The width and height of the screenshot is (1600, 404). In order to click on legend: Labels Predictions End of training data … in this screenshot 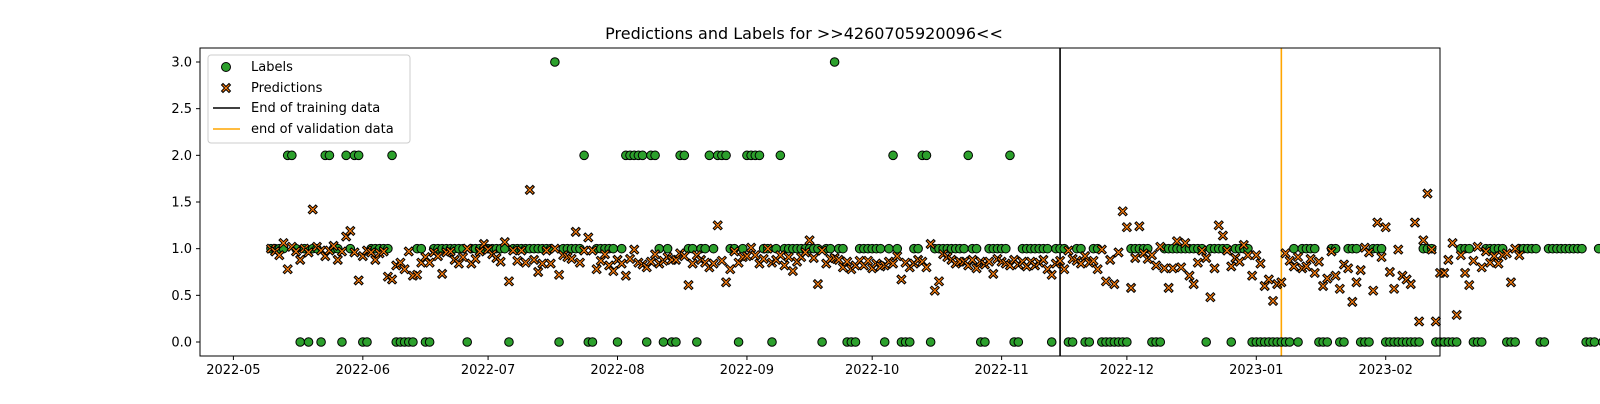, I will do `click(309, 99)`.